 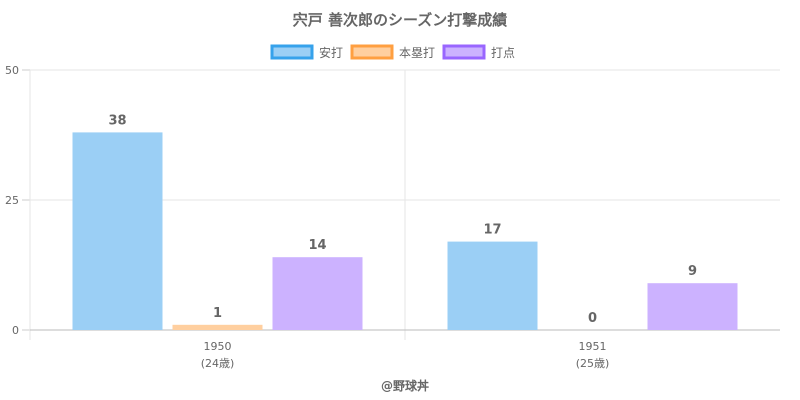 I want to click on y-axis: 0 25 50, so click(x=12, y=200).